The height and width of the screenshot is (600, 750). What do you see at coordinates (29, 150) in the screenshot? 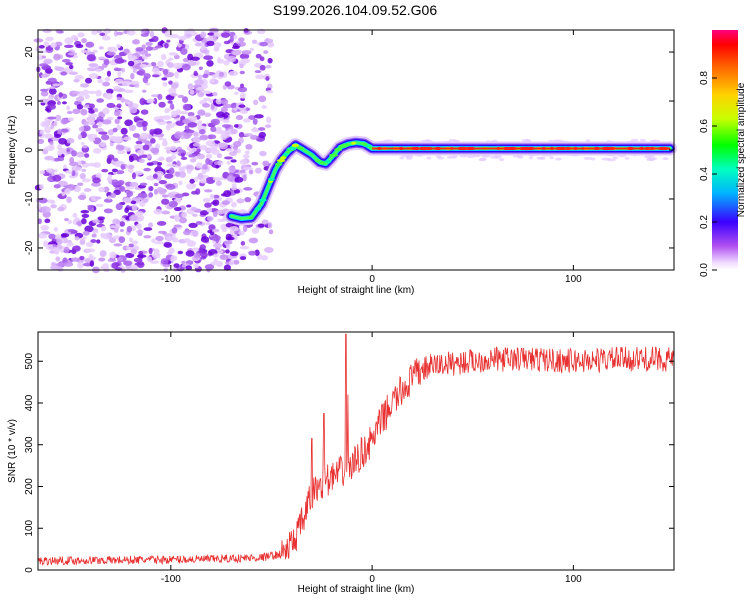
I see `spectrogram-y-tick-label: 0` at bounding box center [29, 150].